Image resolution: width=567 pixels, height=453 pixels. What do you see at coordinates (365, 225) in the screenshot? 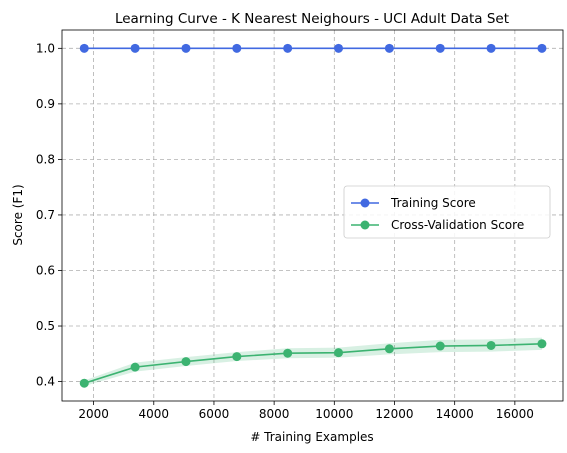
I see `legend-cv-marker` at bounding box center [365, 225].